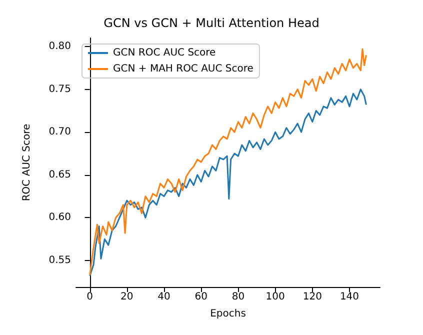 Image resolution: width=423 pixels, height=335 pixels. What do you see at coordinates (164, 53) in the screenshot?
I see `legend-label: GCN ROC AUC Score` at bounding box center [164, 53].